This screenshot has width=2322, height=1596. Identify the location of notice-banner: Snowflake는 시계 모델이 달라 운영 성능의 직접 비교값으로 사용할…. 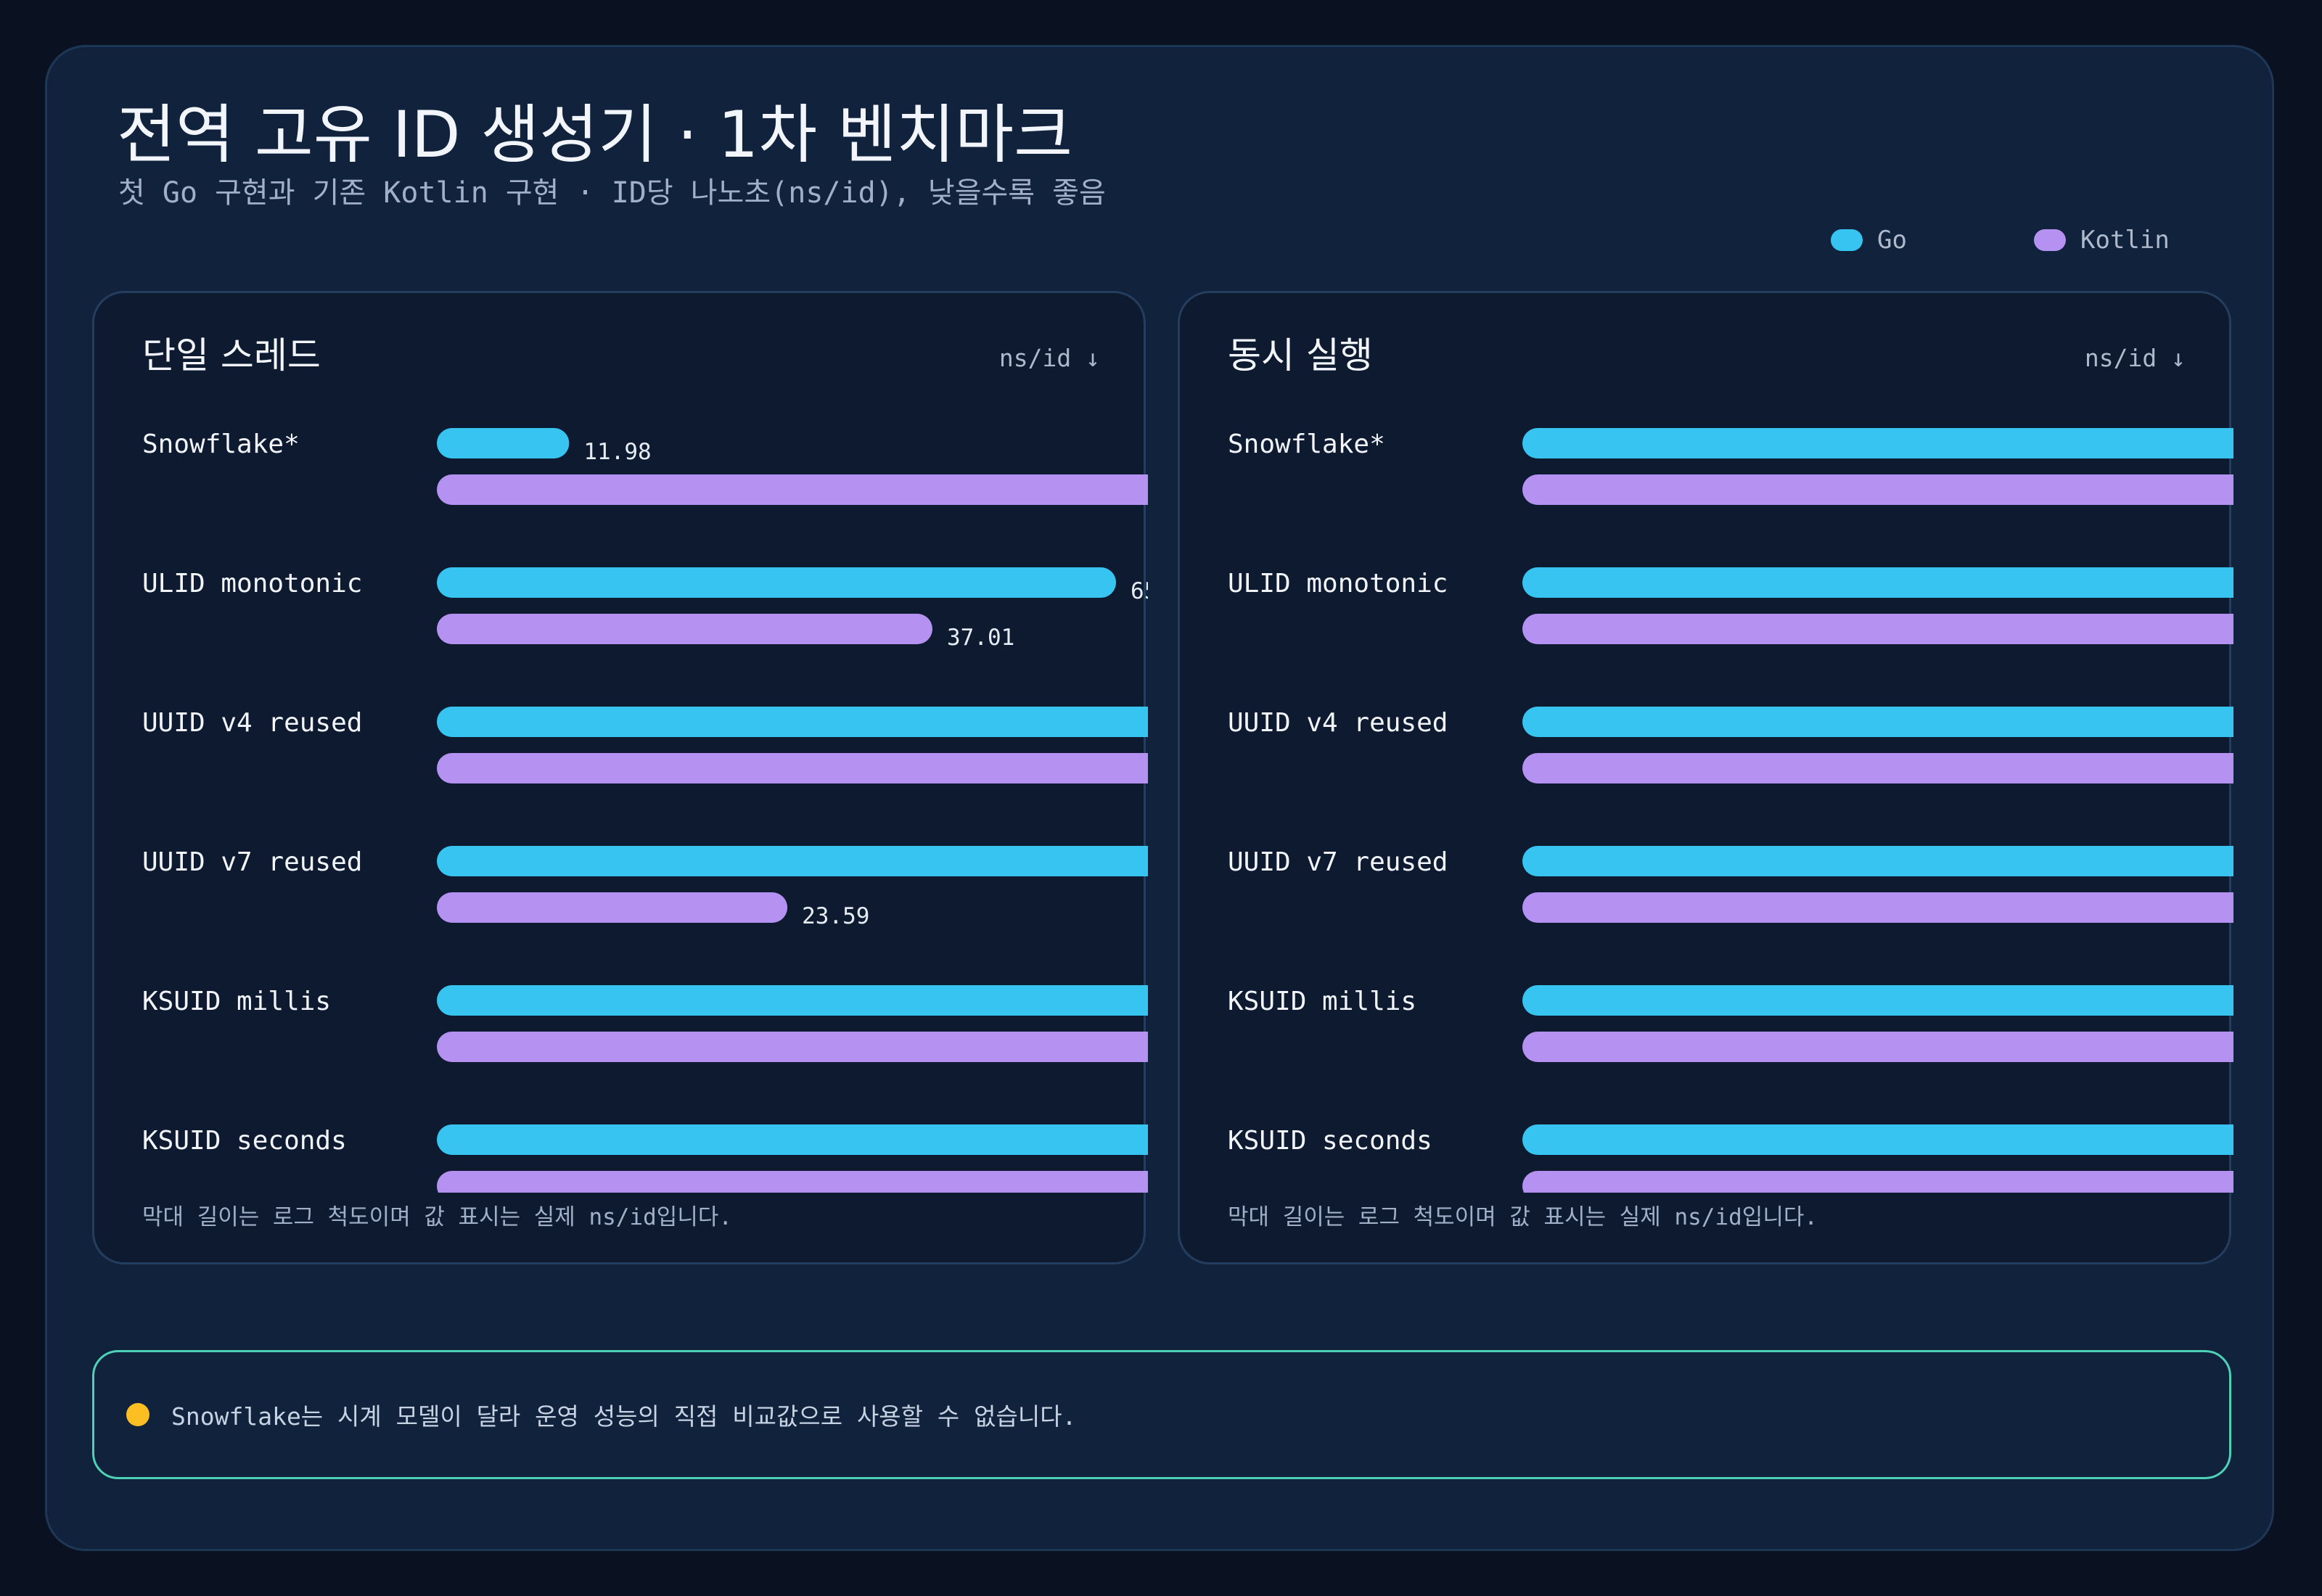
(1161, 1414).